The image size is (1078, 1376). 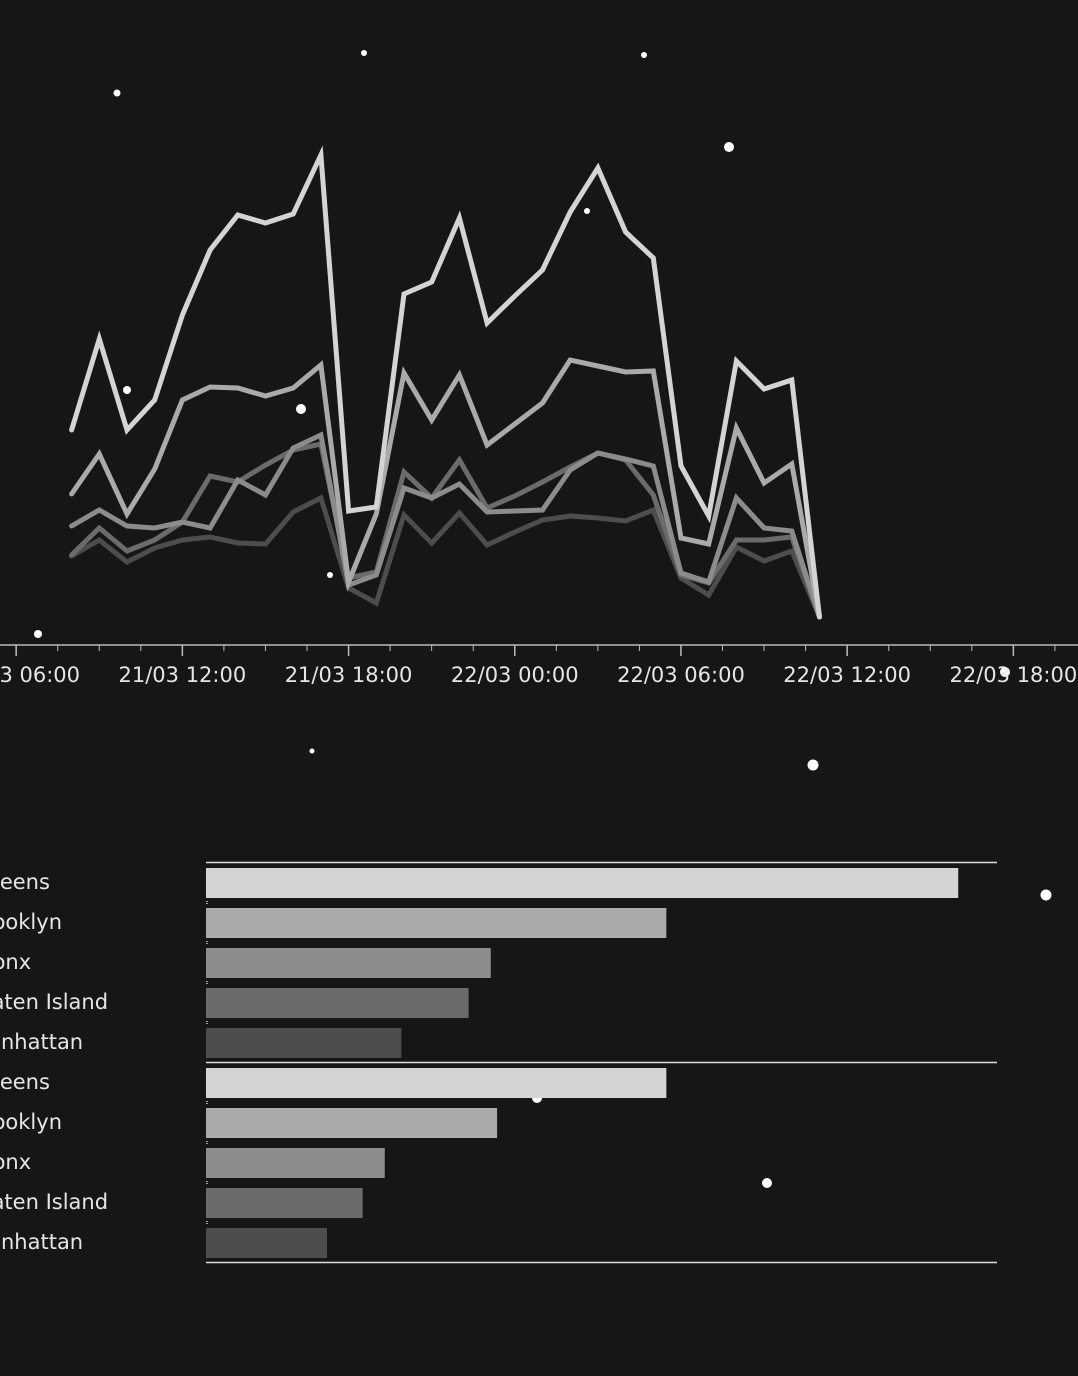 What do you see at coordinates (349, 675) in the screenshot?
I see `x-tick-label: 21/03 18:00` at bounding box center [349, 675].